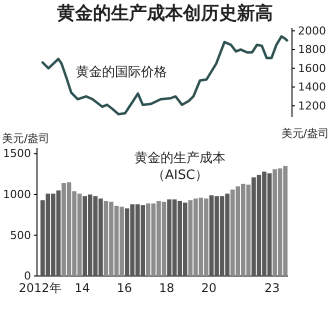  Describe the element at coordinates (312, 105) in the screenshot. I see `y-tick-label: 1200` at that location.